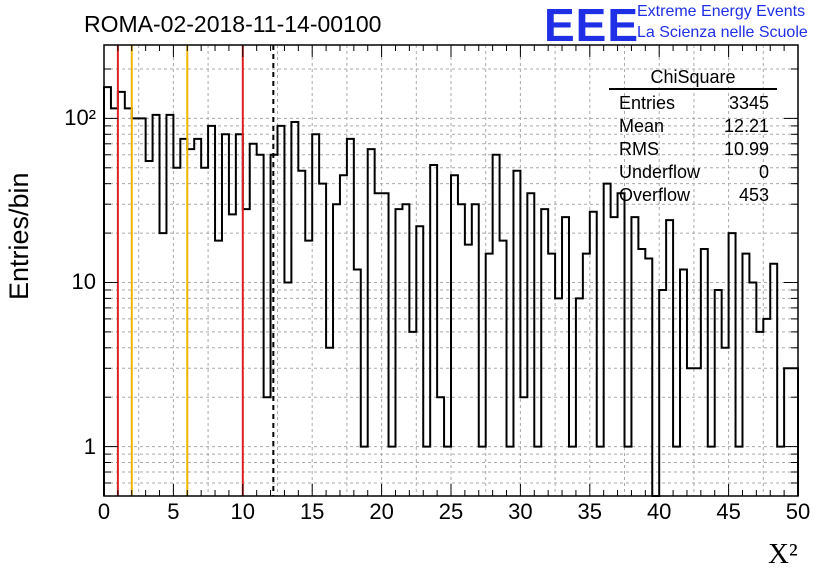 This screenshot has height=572, width=836. I want to click on x-tick-label: 5, so click(173, 511).